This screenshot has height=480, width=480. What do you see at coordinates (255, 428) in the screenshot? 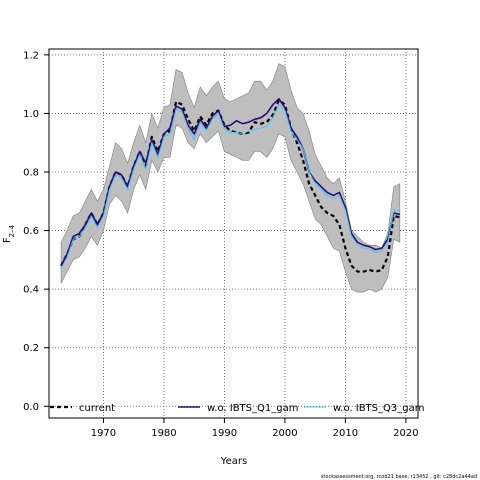
I see `x-axis: 1970 1980 1990 2000 2010 2020` at bounding box center [255, 428].